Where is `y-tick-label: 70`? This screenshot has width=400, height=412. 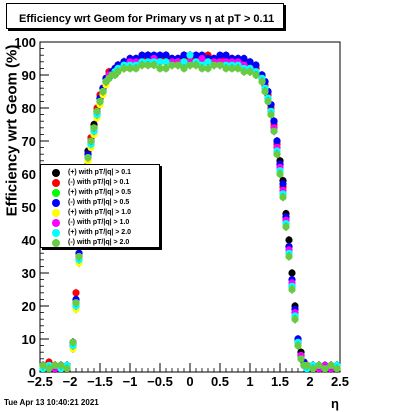 y-tick-label: 70 is located at coordinates (29, 141).